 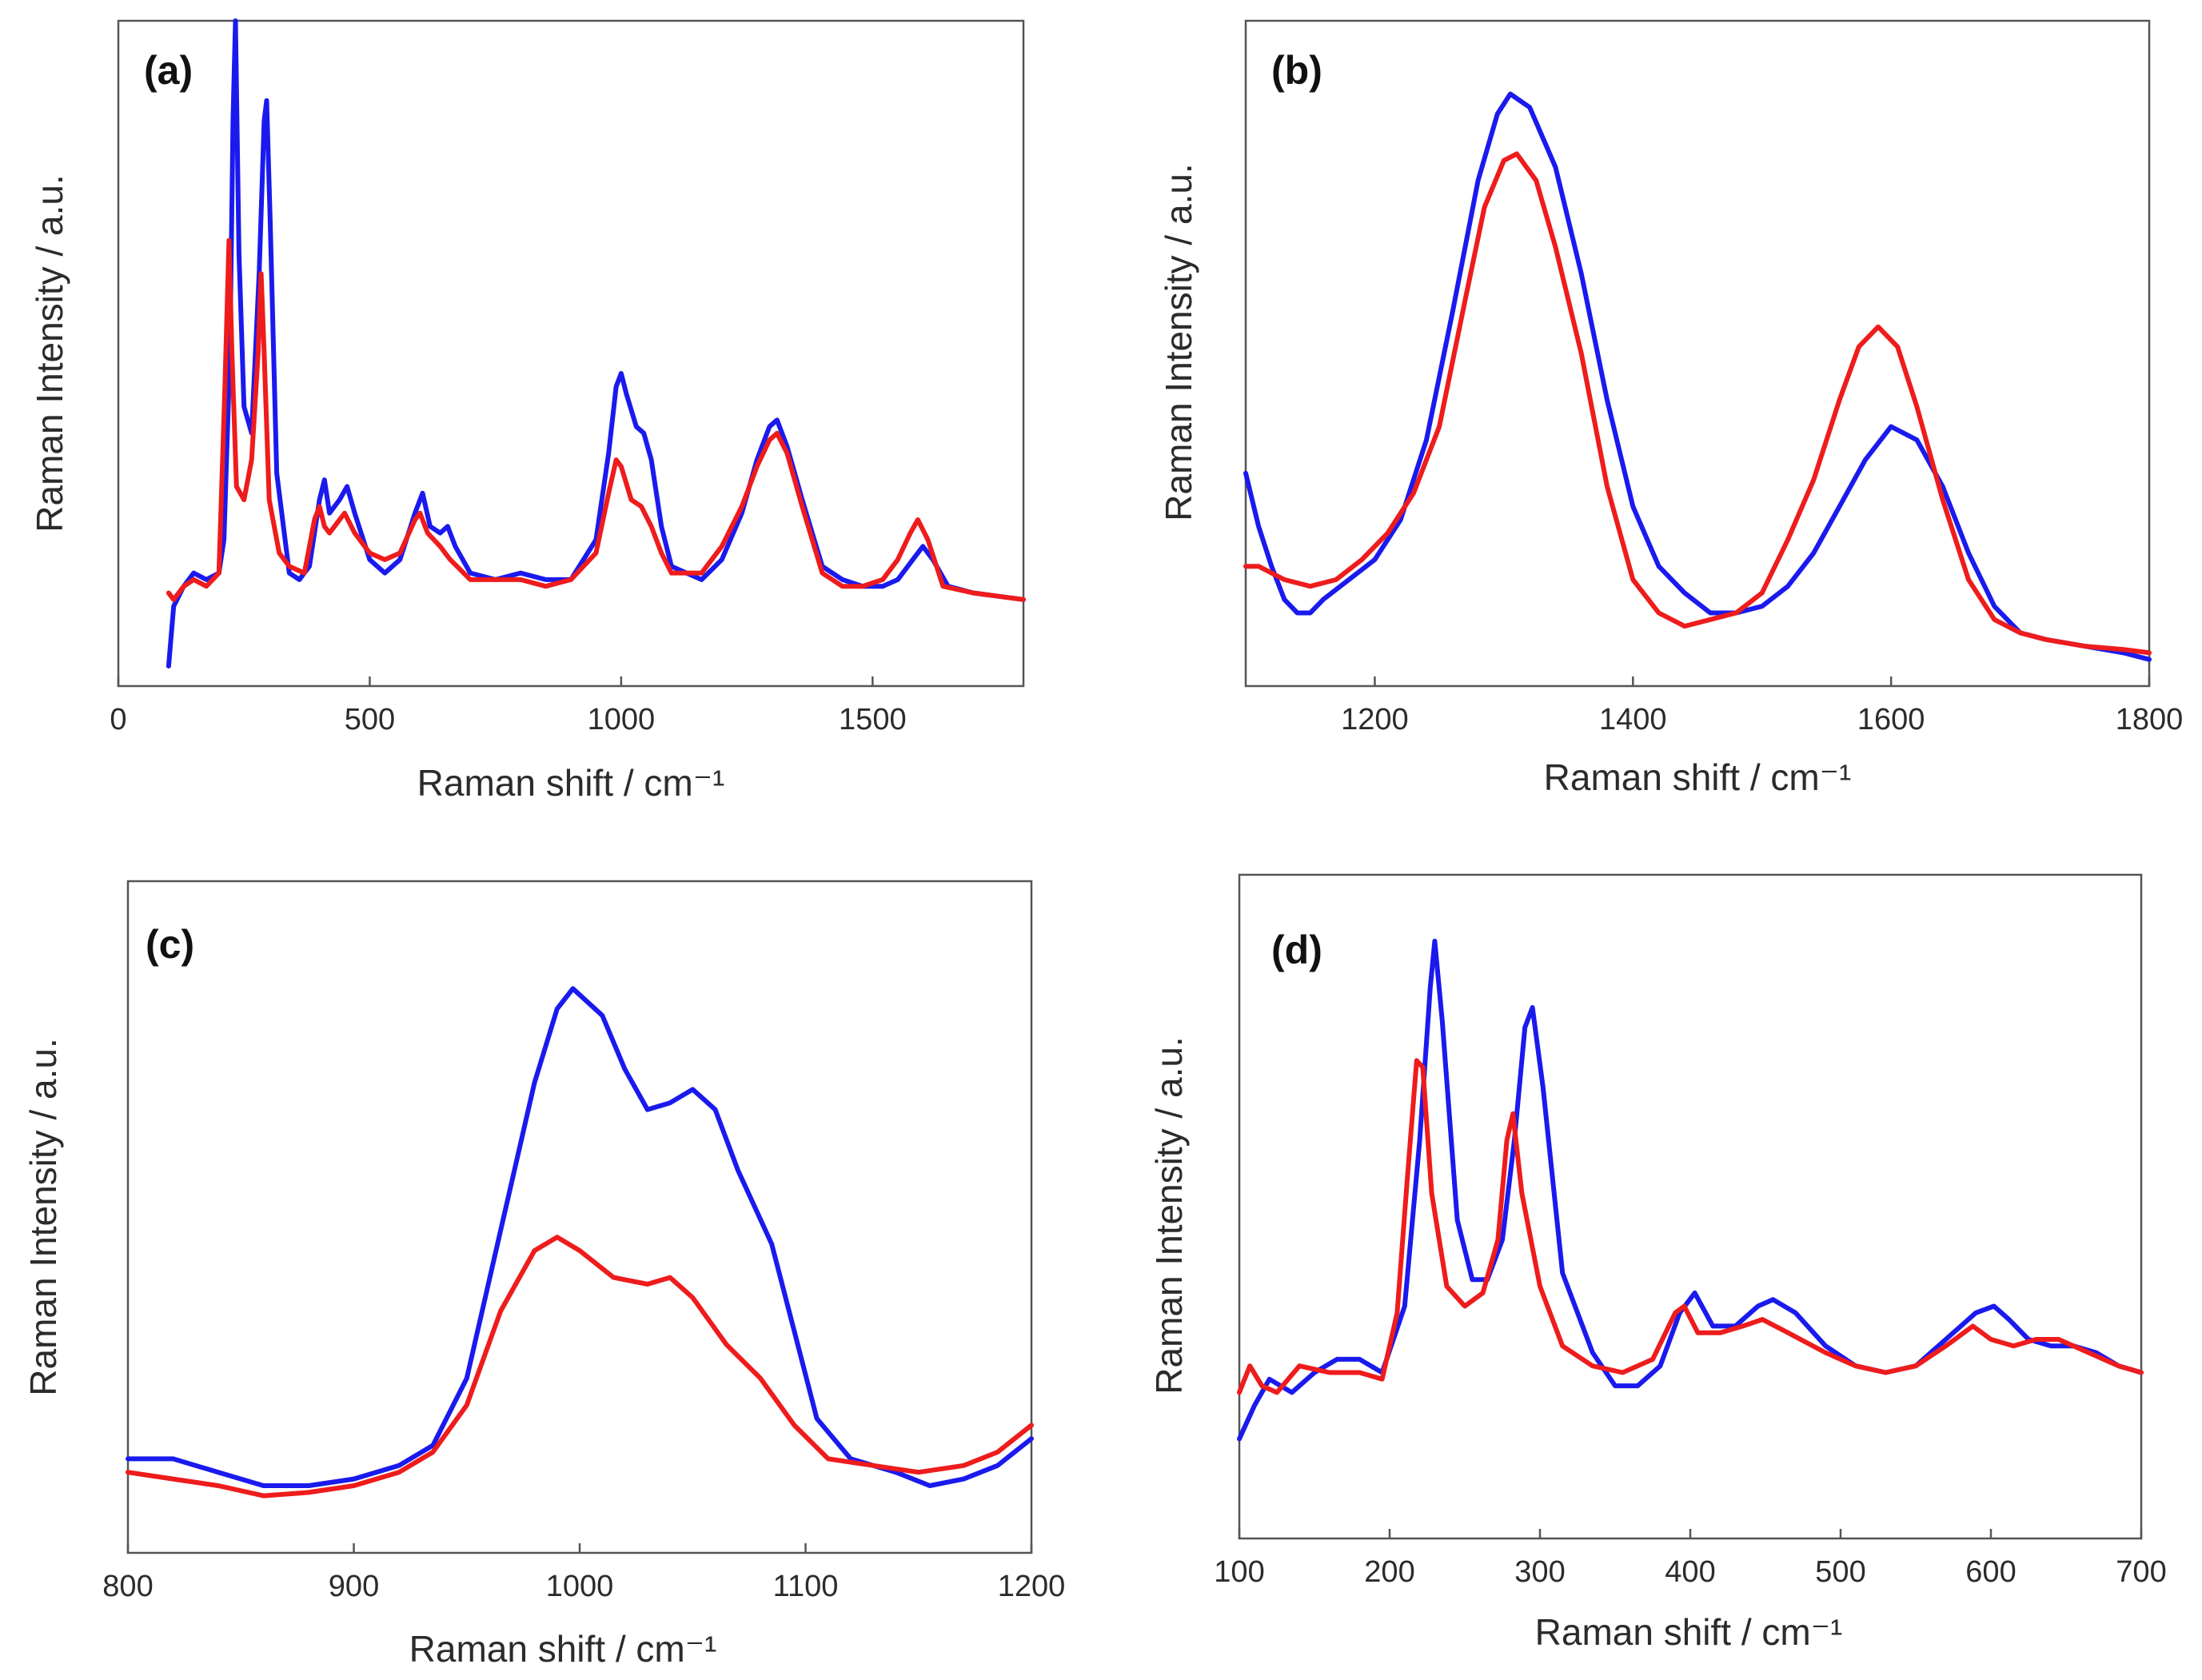 I want to click on y-axis-label-c: Raman Intensity / a.u., so click(x=43, y=1216).